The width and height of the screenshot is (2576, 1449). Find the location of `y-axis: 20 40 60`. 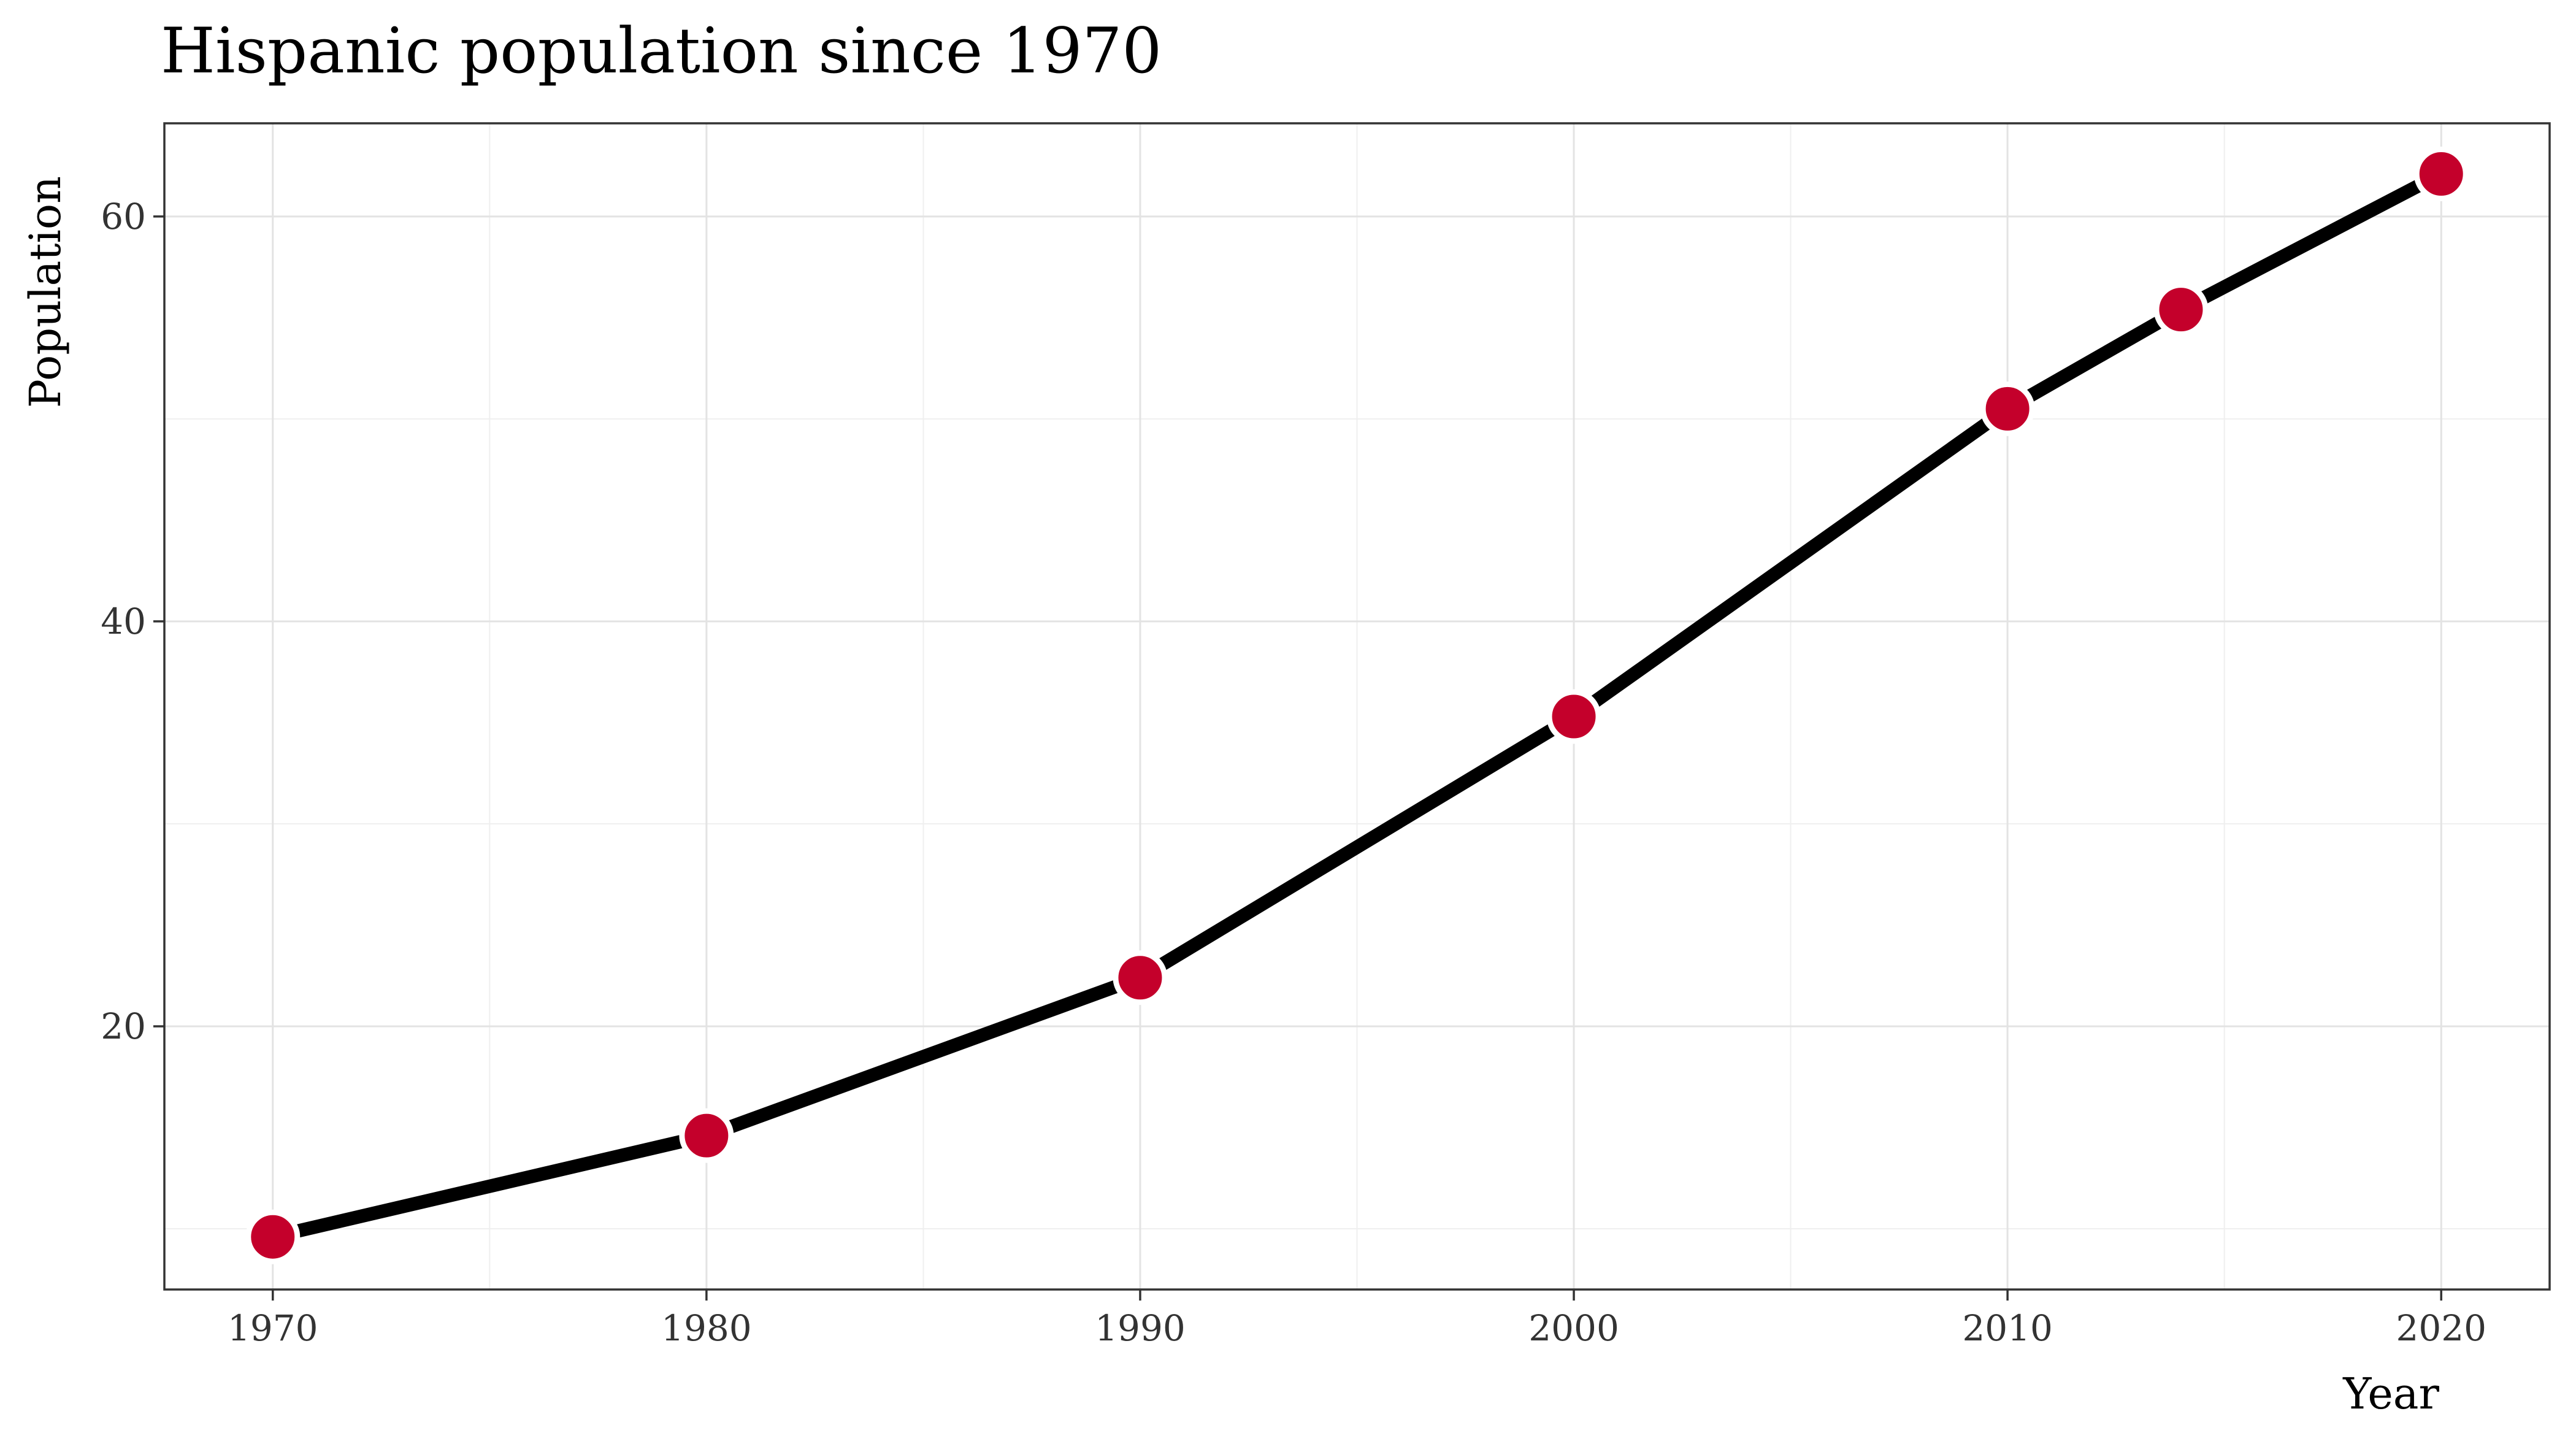

y-axis: 20 40 60 is located at coordinates (132, 621).